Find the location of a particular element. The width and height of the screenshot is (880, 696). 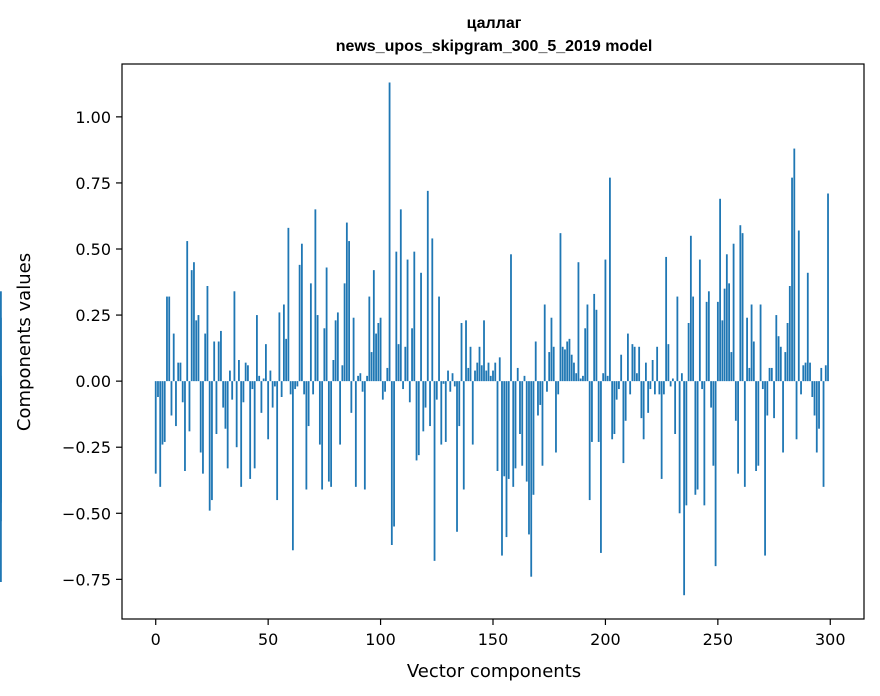

x-tick-label: 250 is located at coordinates (718, 639).